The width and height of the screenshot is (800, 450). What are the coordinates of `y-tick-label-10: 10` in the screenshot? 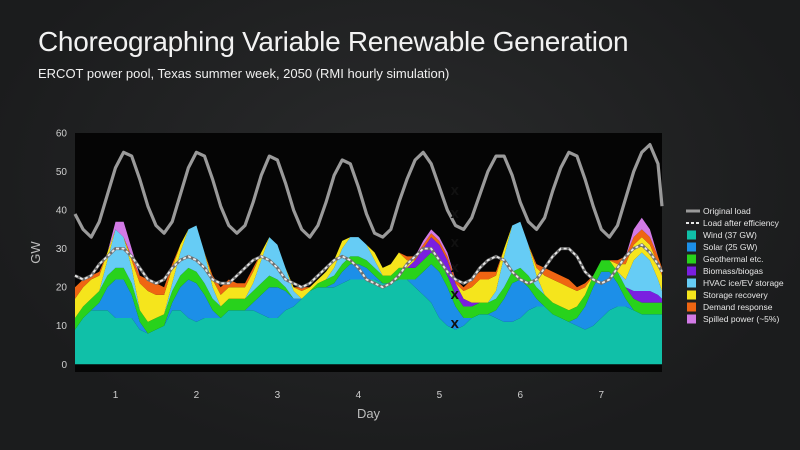 It's located at (62, 326).